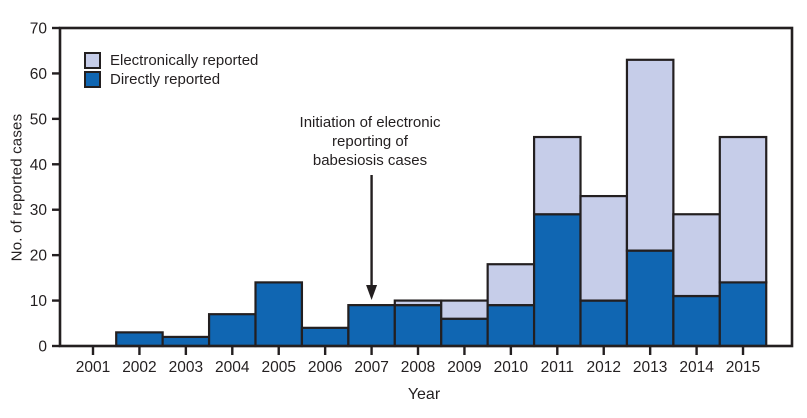  I want to click on bar-segment-electronic-2008, so click(418, 303).